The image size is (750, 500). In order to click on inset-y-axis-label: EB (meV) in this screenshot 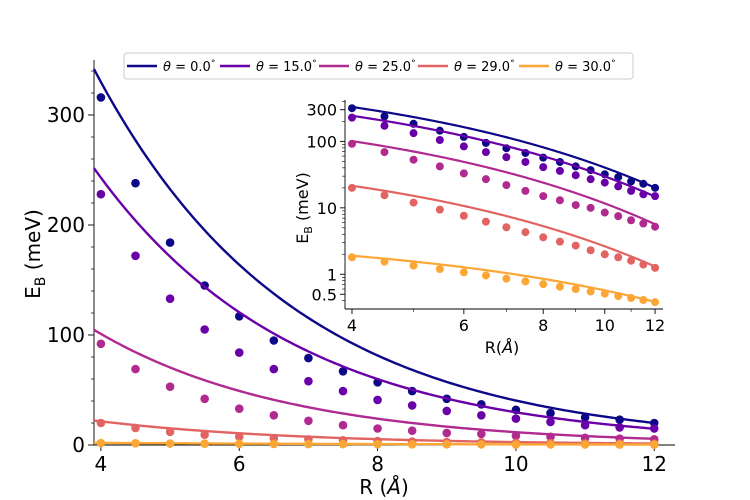, I will do `click(304, 208)`.